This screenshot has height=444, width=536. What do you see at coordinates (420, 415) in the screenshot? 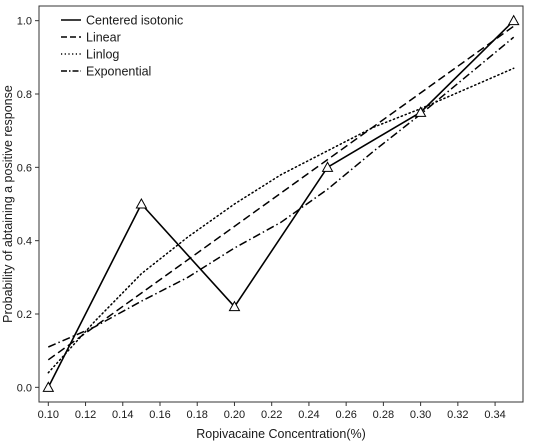
I see `x-tick-label: 0.30` at bounding box center [420, 415].